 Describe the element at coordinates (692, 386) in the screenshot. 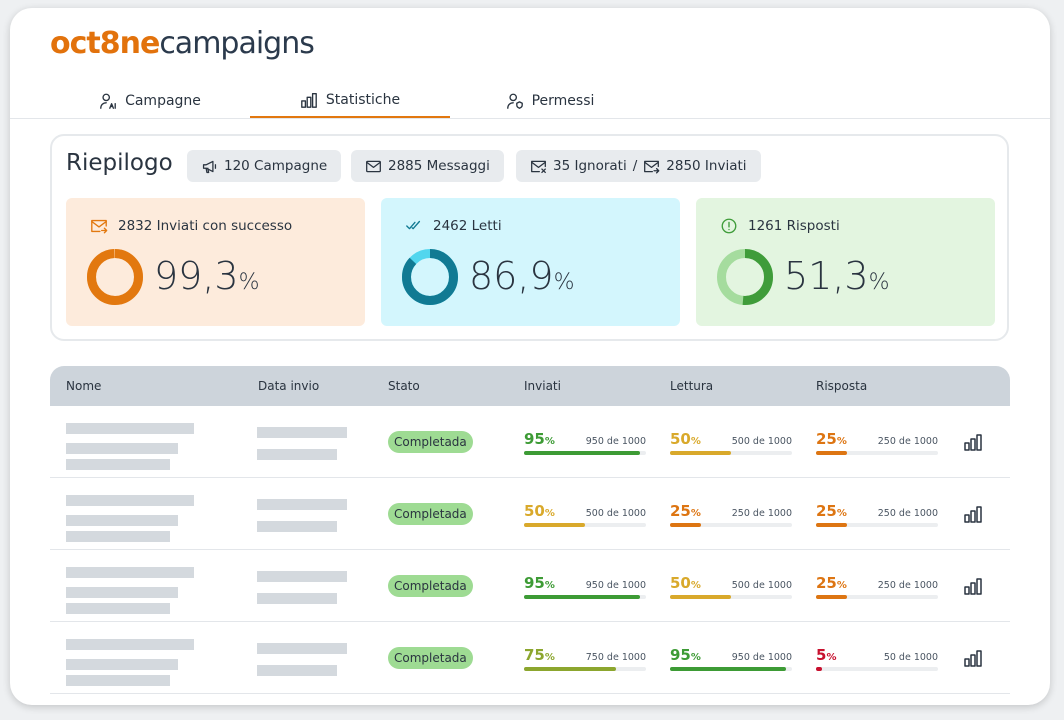

I see `column-header: Lettura` at that location.